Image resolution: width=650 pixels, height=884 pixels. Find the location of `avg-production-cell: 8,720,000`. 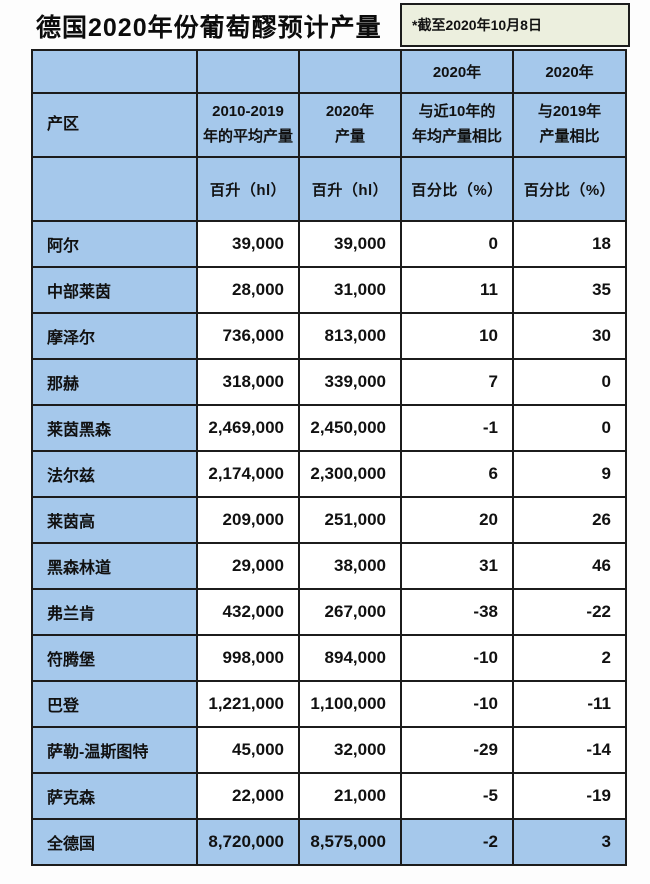

avg-production-cell: 8,720,000 is located at coordinates (248, 842).